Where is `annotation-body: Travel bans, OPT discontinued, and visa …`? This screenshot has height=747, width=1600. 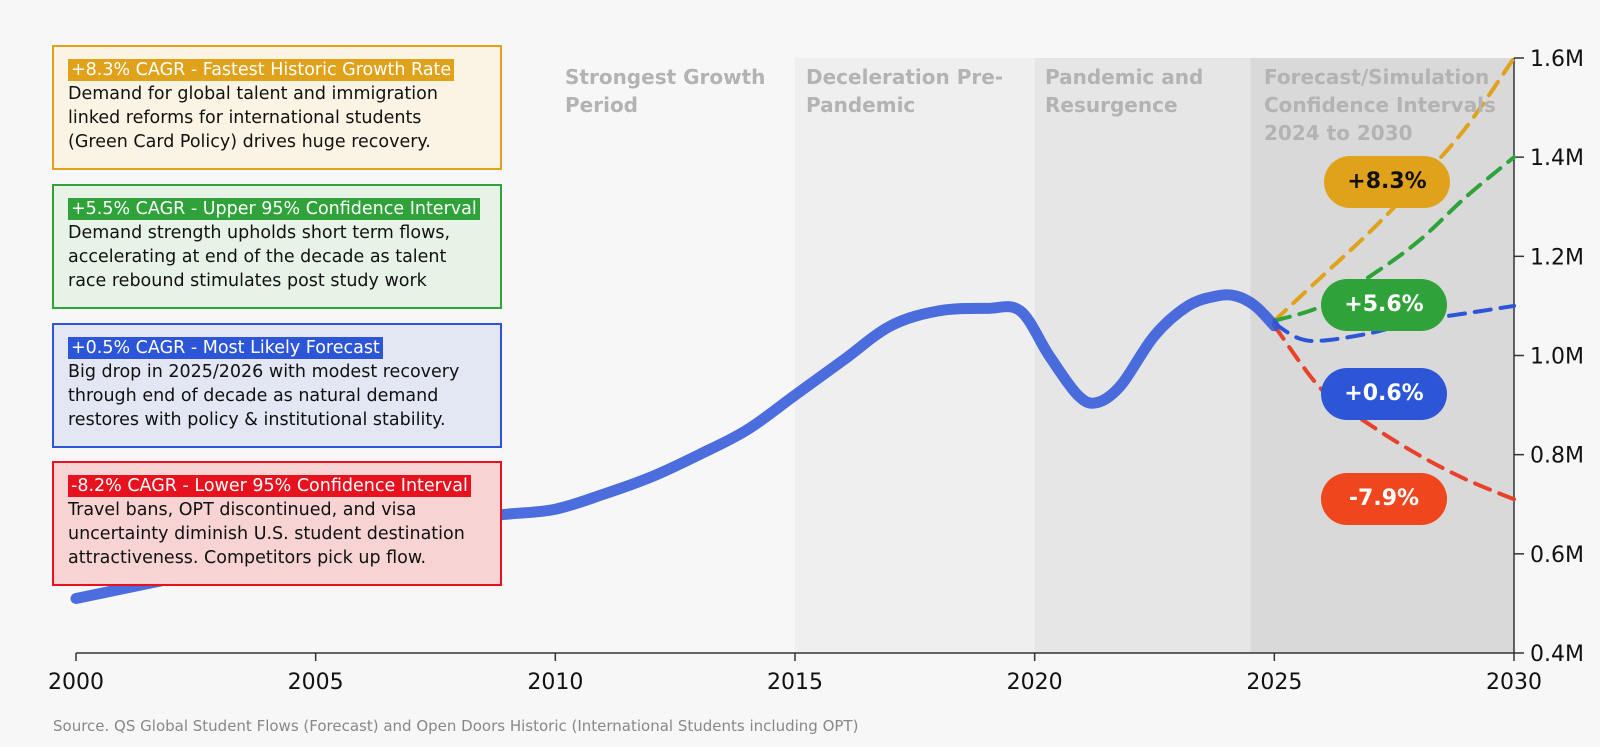
annotation-body: Travel bans, OPT discontinued, and visa … is located at coordinates (266, 534).